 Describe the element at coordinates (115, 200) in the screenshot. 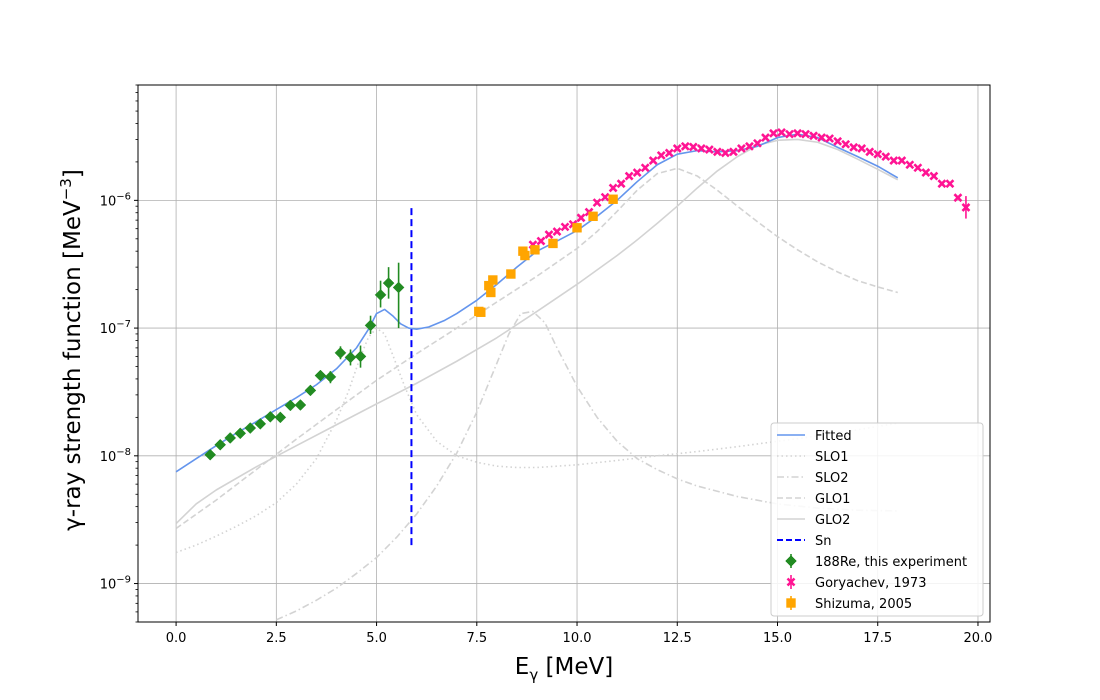

I see `y-tick-label: 10⁻⁶` at that location.